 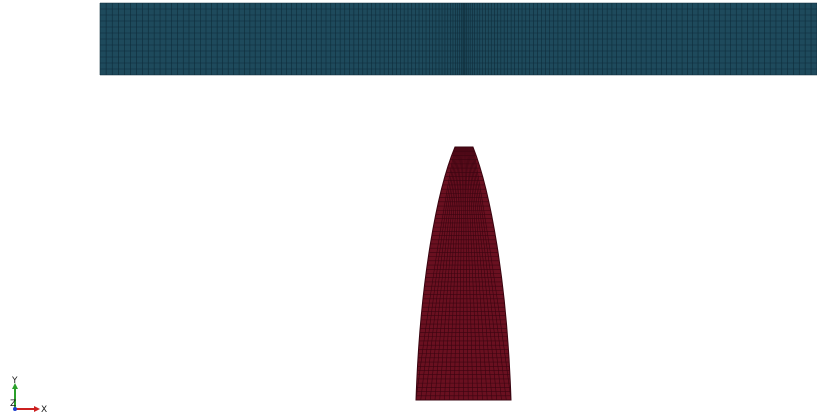 I want to click on projectile-outline, so click(x=463, y=273).